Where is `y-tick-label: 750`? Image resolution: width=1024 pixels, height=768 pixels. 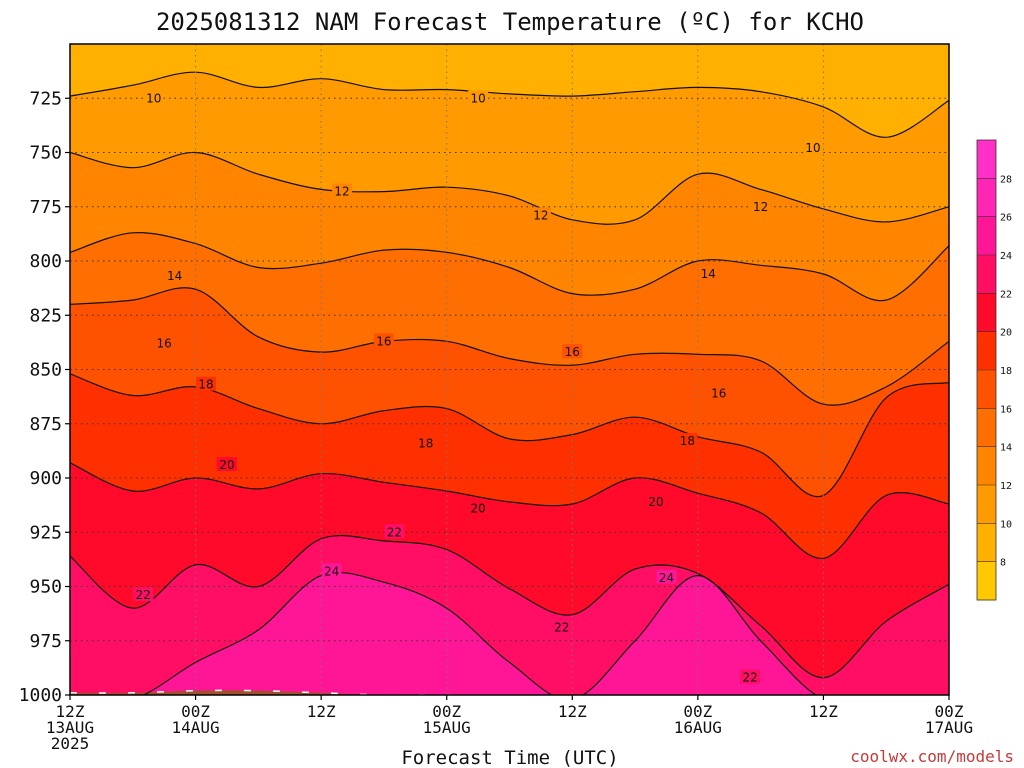 y-tick-label: 750 is located at coordinates (45, 153).